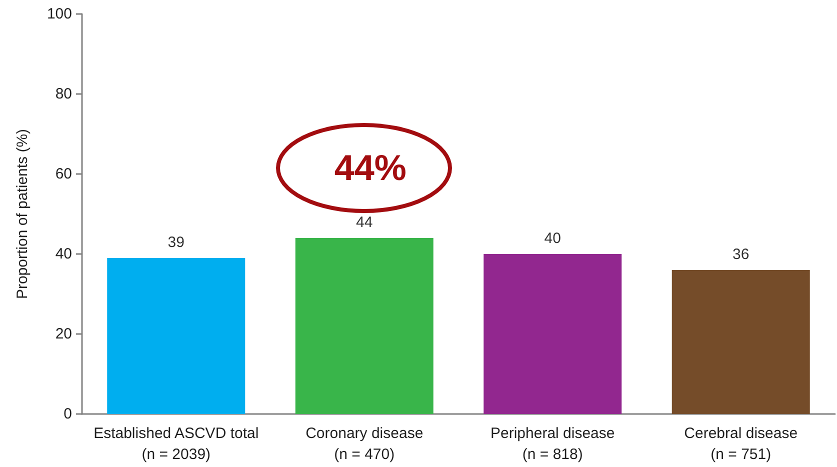 This screenshot has width=837, height=467. What do you see at coordinates (63, 334) in the screenshot?
I see `y-tick-label: 20` at bounding box center [63, 334].